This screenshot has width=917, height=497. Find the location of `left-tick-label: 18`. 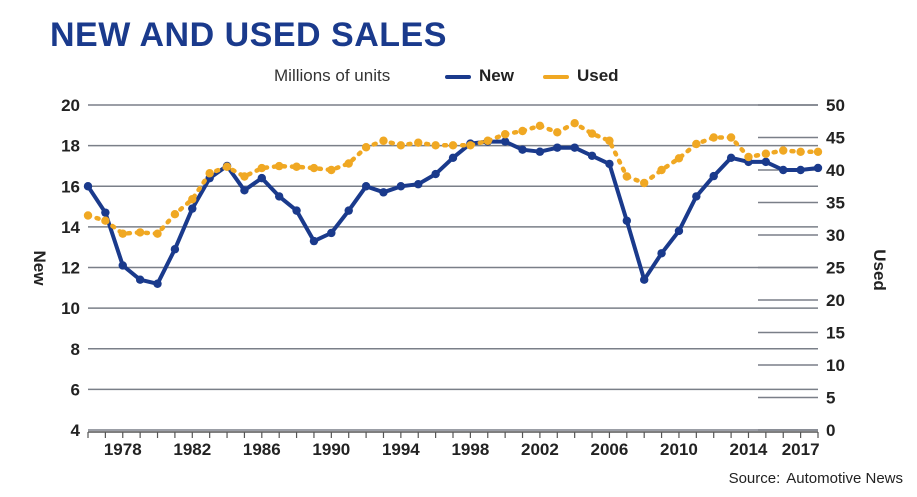

left-tick-label: 18 is located at coordinates (70, 146).